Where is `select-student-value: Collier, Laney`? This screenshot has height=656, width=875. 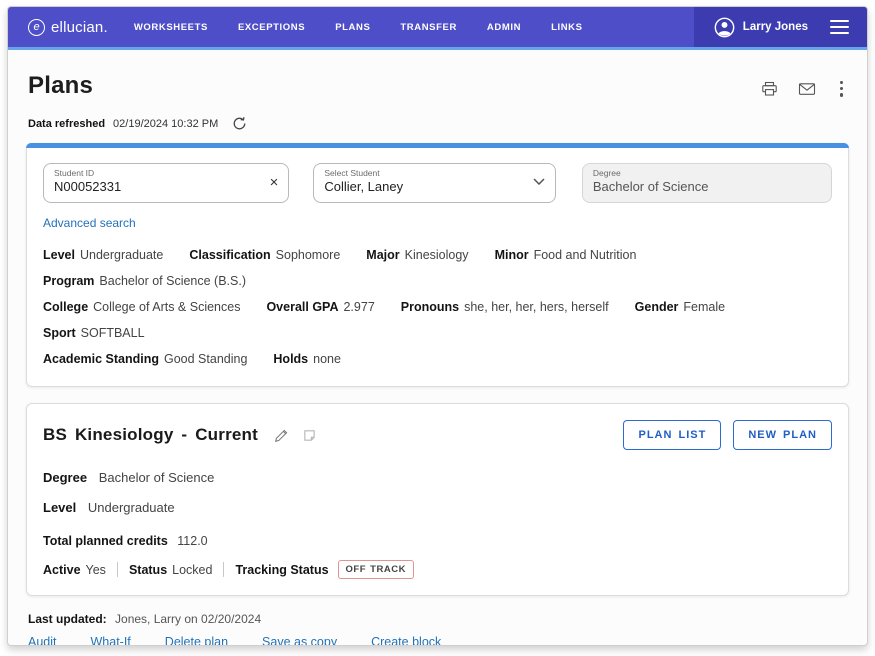 select-student-value: Collier, Laney is located at coordinates (364, 186).